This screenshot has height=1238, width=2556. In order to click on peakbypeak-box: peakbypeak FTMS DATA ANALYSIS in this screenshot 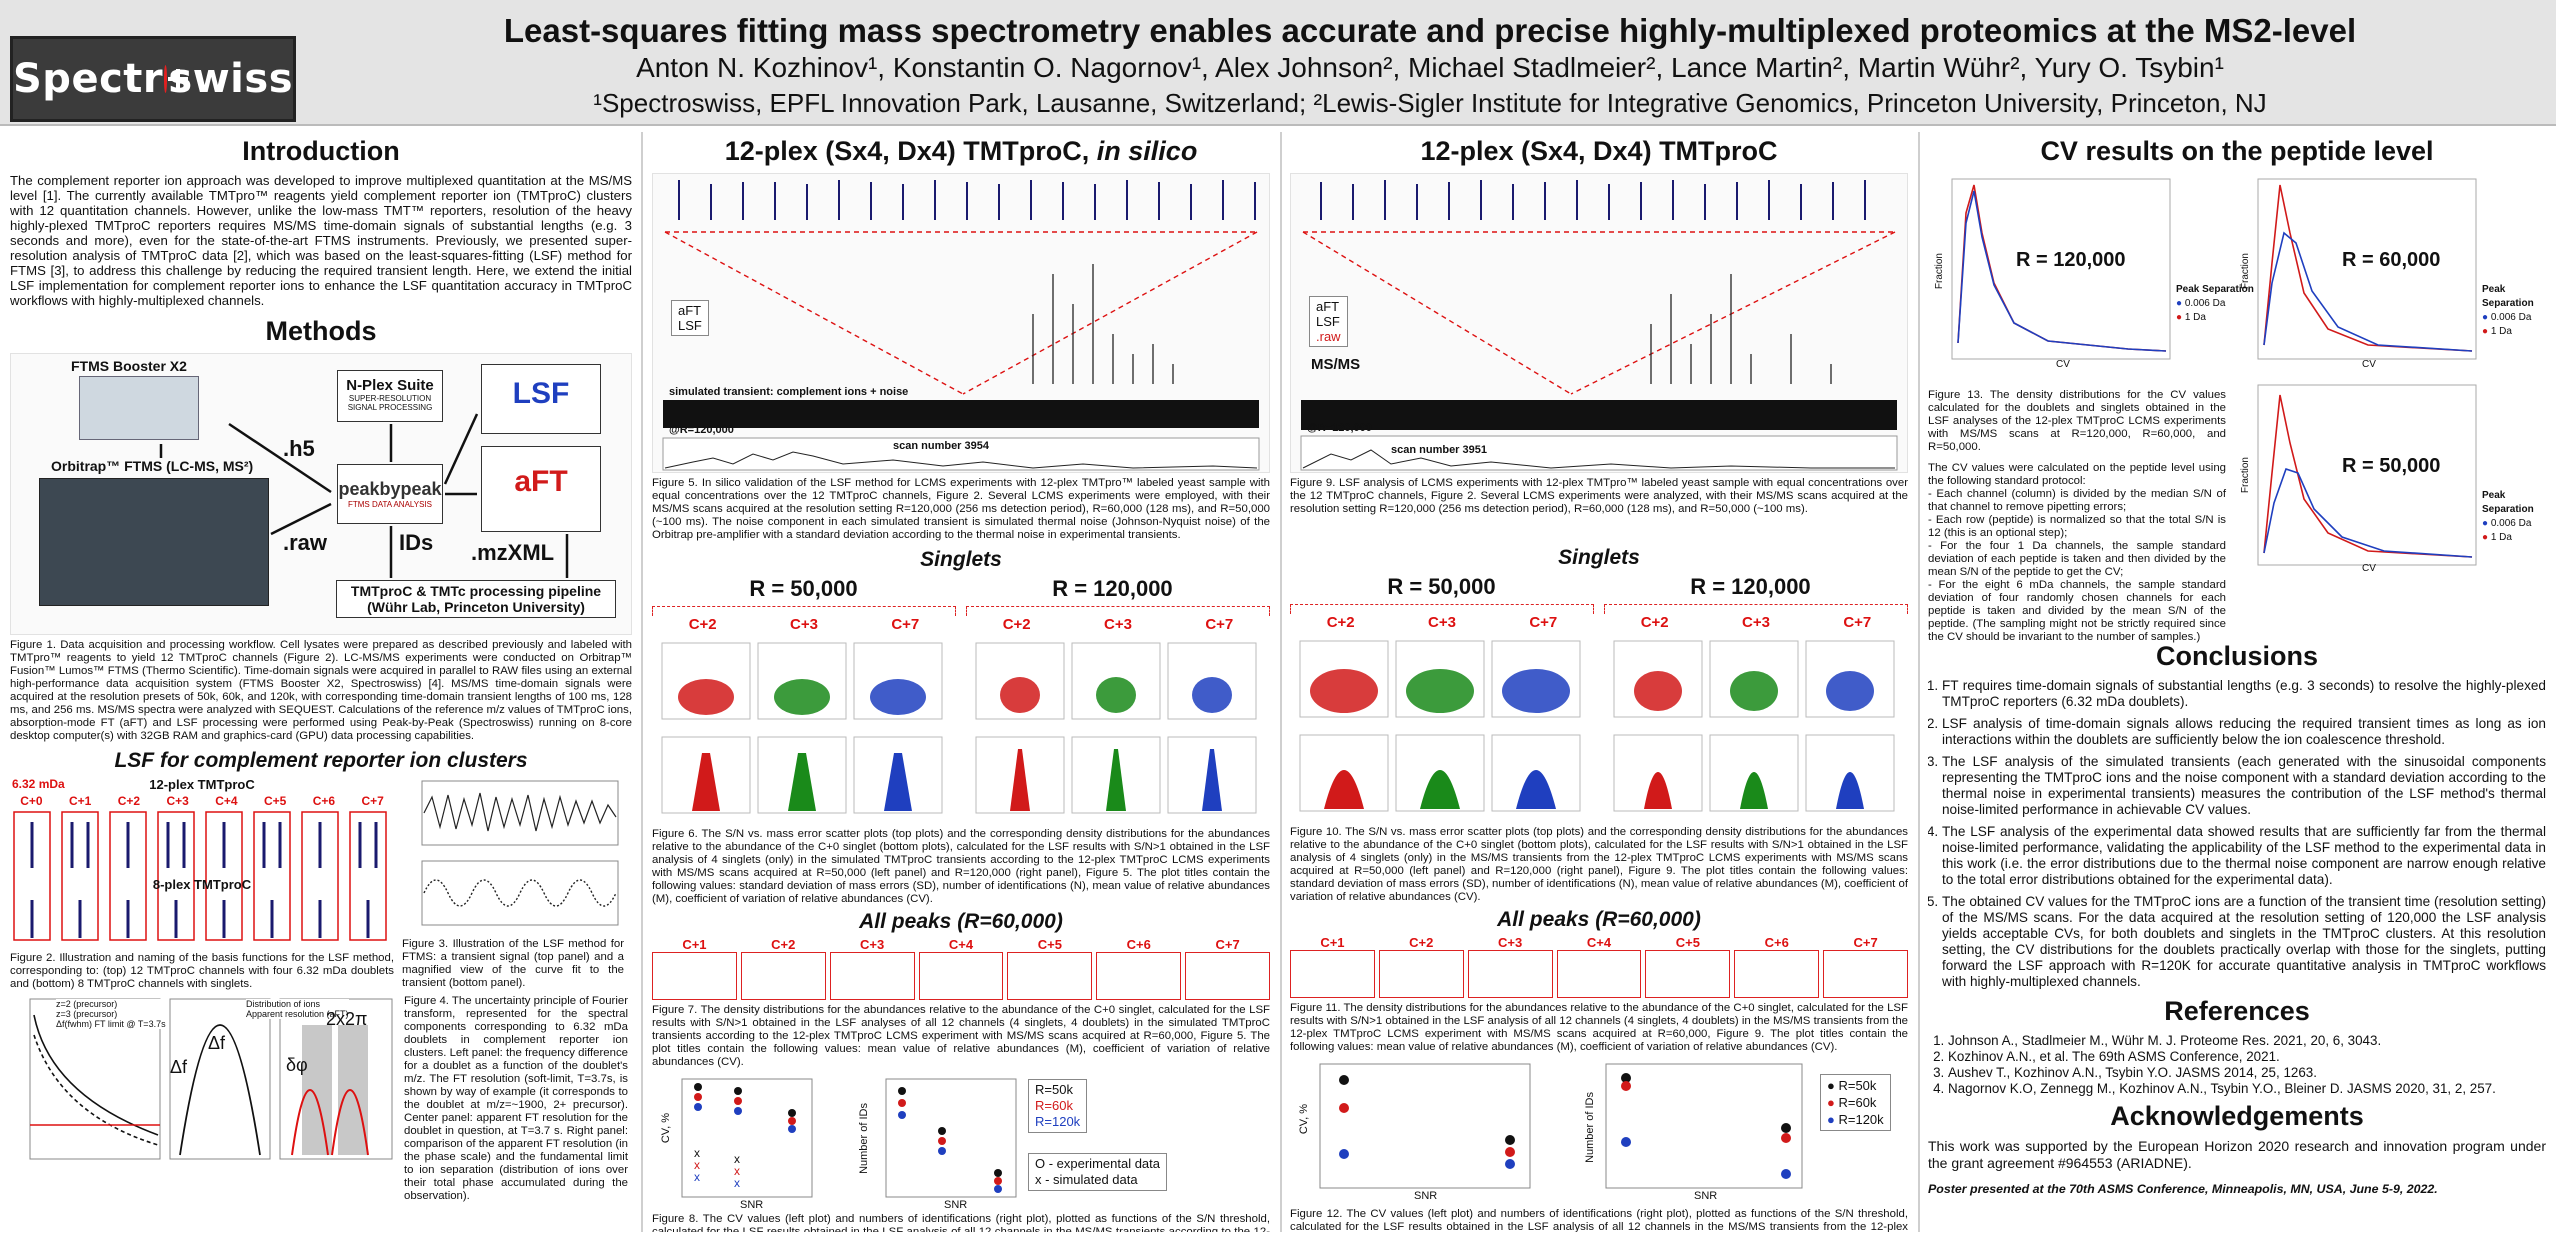, I will do `click(390, 494)`.